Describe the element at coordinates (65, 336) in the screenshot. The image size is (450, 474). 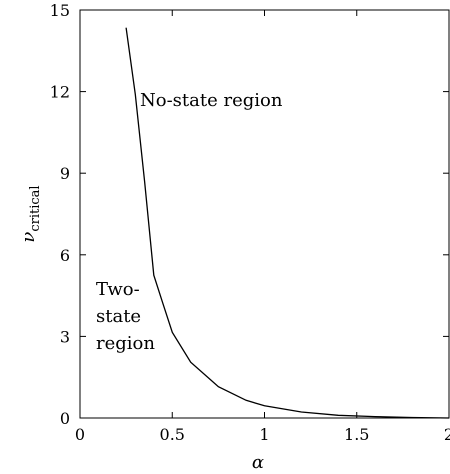
I see `y-tick-label: 3` at that location.